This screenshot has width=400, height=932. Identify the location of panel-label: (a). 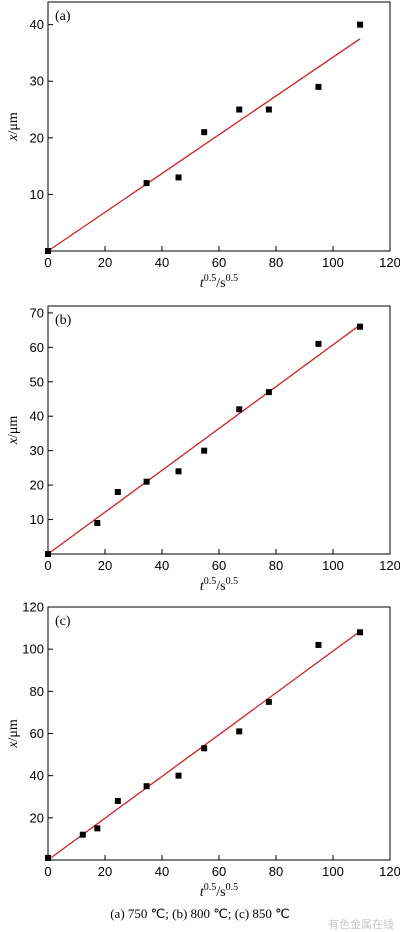
(63, 16).